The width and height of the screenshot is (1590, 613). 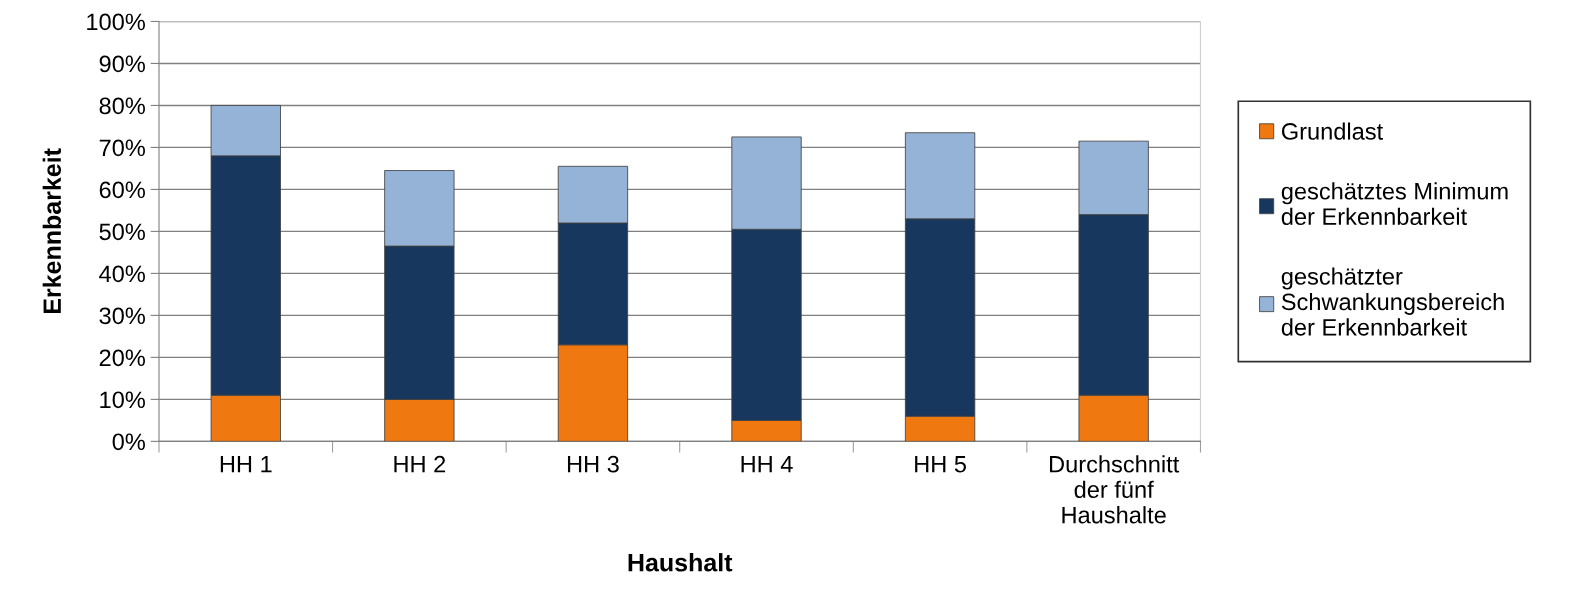 What do you see at coordinates (593, 464) in the screenshot?
I see `x-tick-label: HH 3` at bounding box center [593, 464].